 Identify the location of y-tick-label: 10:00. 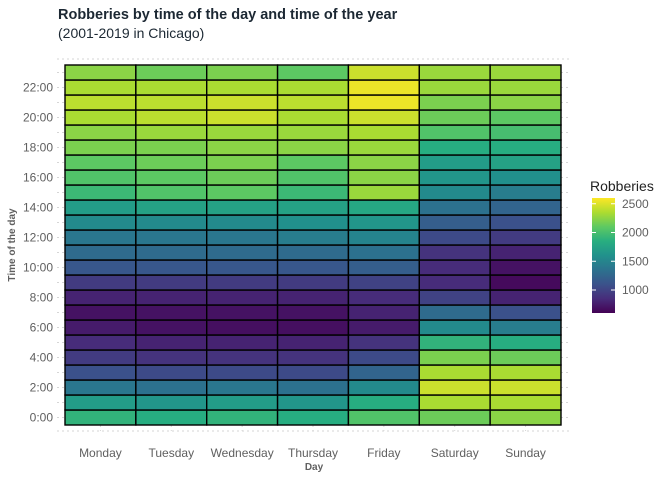
(38, 268).